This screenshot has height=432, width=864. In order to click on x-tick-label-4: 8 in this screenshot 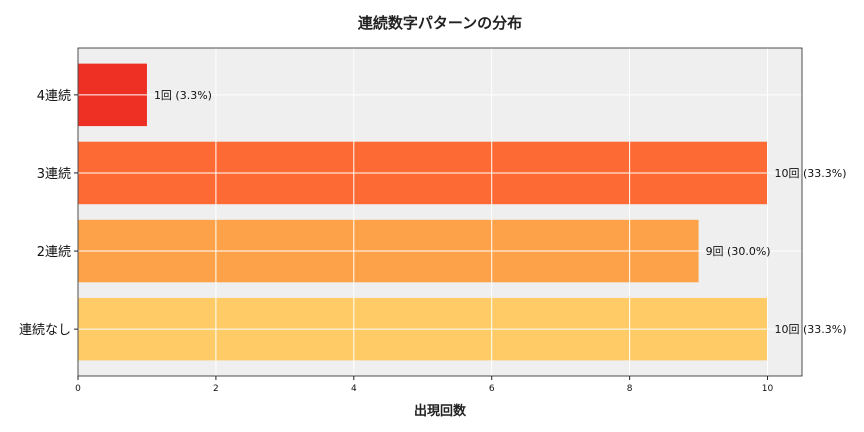, I will do `click(630, 389)`.